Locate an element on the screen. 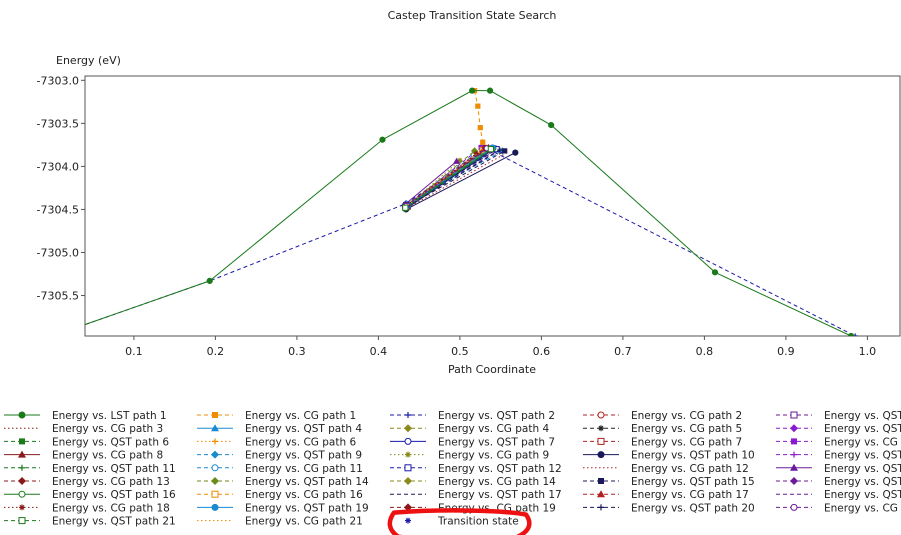 This screenshot has width=901, height=535. legend-item: Energy vs. QST path 6 is located at coordinates (86, 442).